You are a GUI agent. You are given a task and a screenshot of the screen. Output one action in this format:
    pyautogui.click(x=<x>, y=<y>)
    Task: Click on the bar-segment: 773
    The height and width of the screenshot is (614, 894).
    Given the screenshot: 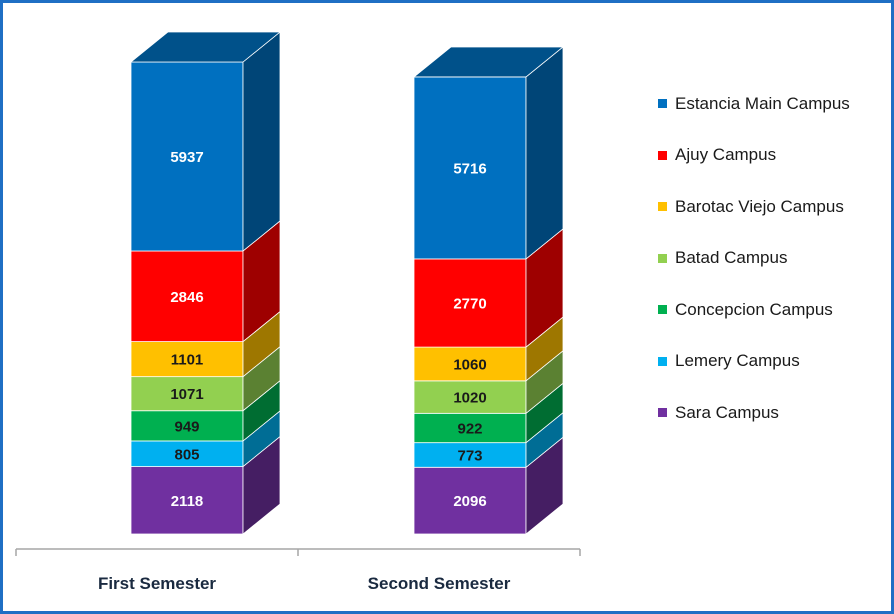 What is the action you would take?
    pyautogui.click(x=488, y=440)
    